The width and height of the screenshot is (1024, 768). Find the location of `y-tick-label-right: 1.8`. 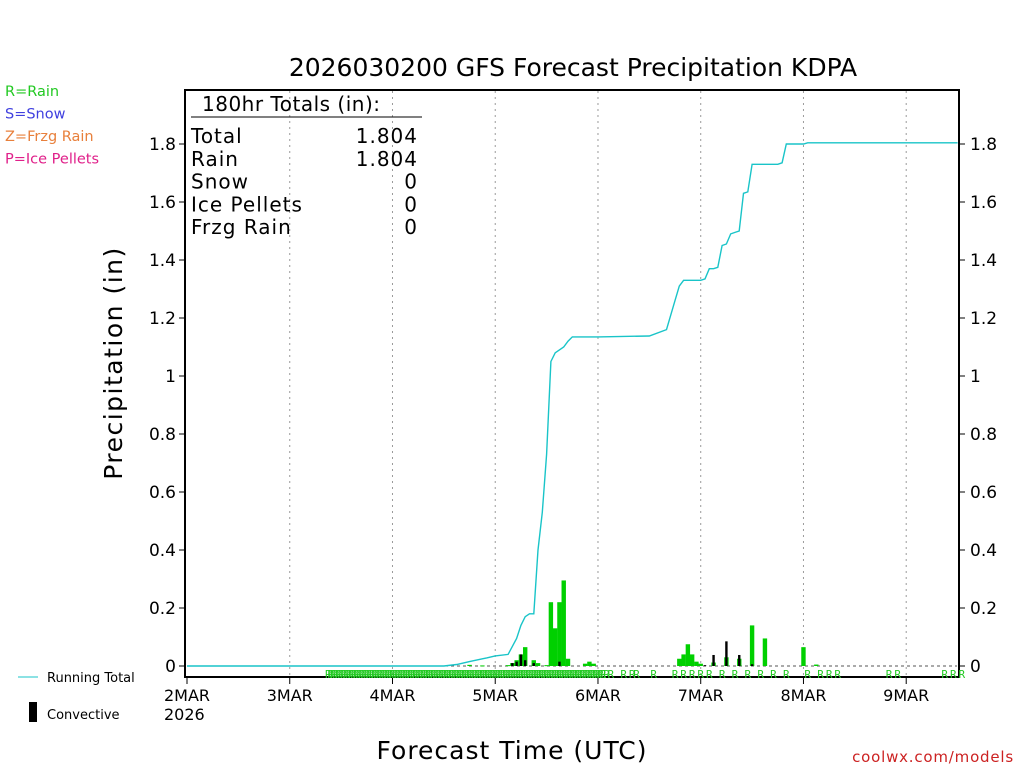

y-tick-label-right: 1.8 is located at coordinates (983, 145).